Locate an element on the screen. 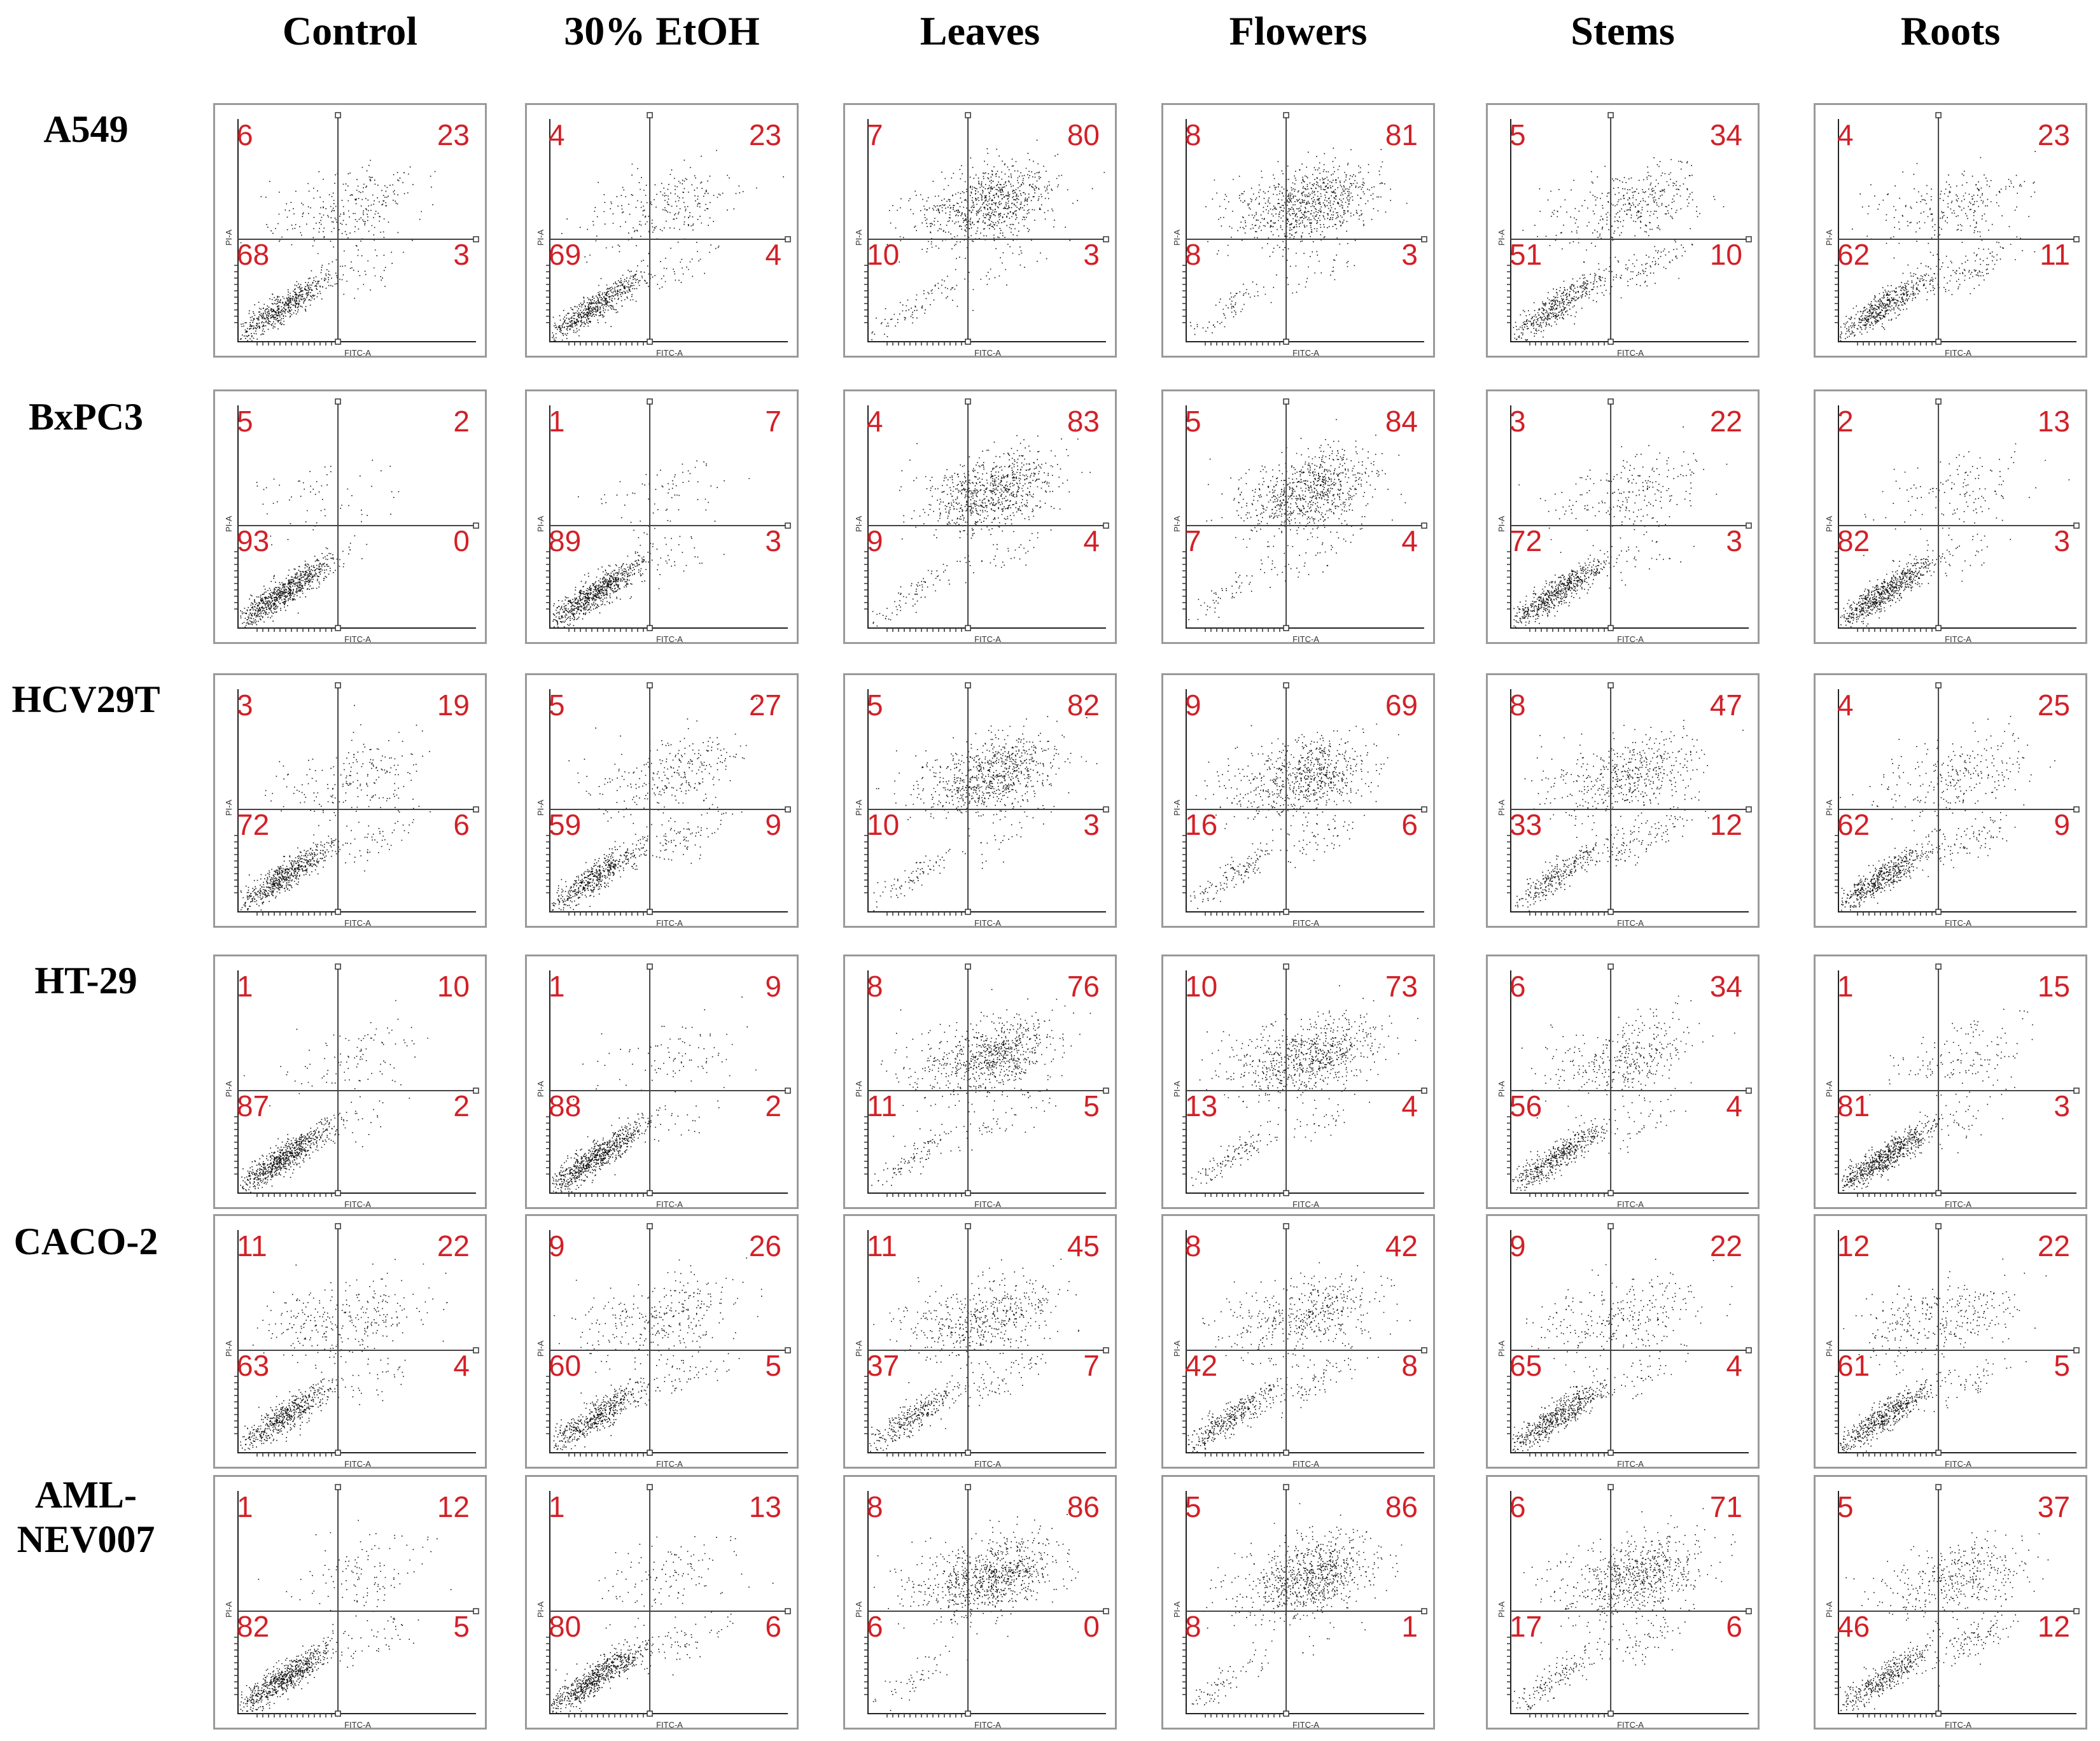 The height and width of the screenshot is (1741, 2100). panel-ht-29-30-etoh: FITC-A PI-A 1 9 88 2 is located at coordinates (662, 1081).